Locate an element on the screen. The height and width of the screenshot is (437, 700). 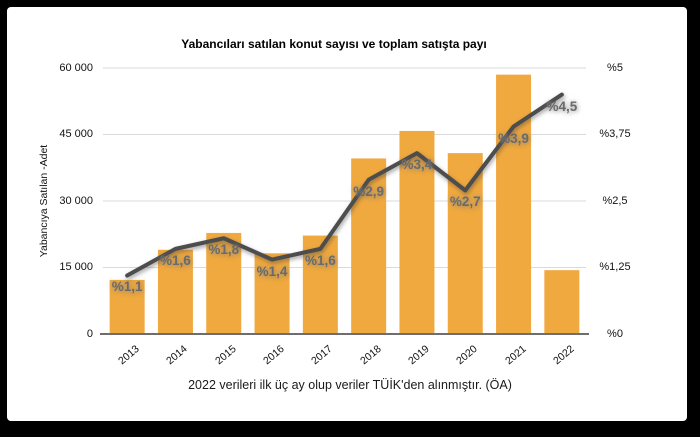
bar-2018 is located at coordinates (369, 246).